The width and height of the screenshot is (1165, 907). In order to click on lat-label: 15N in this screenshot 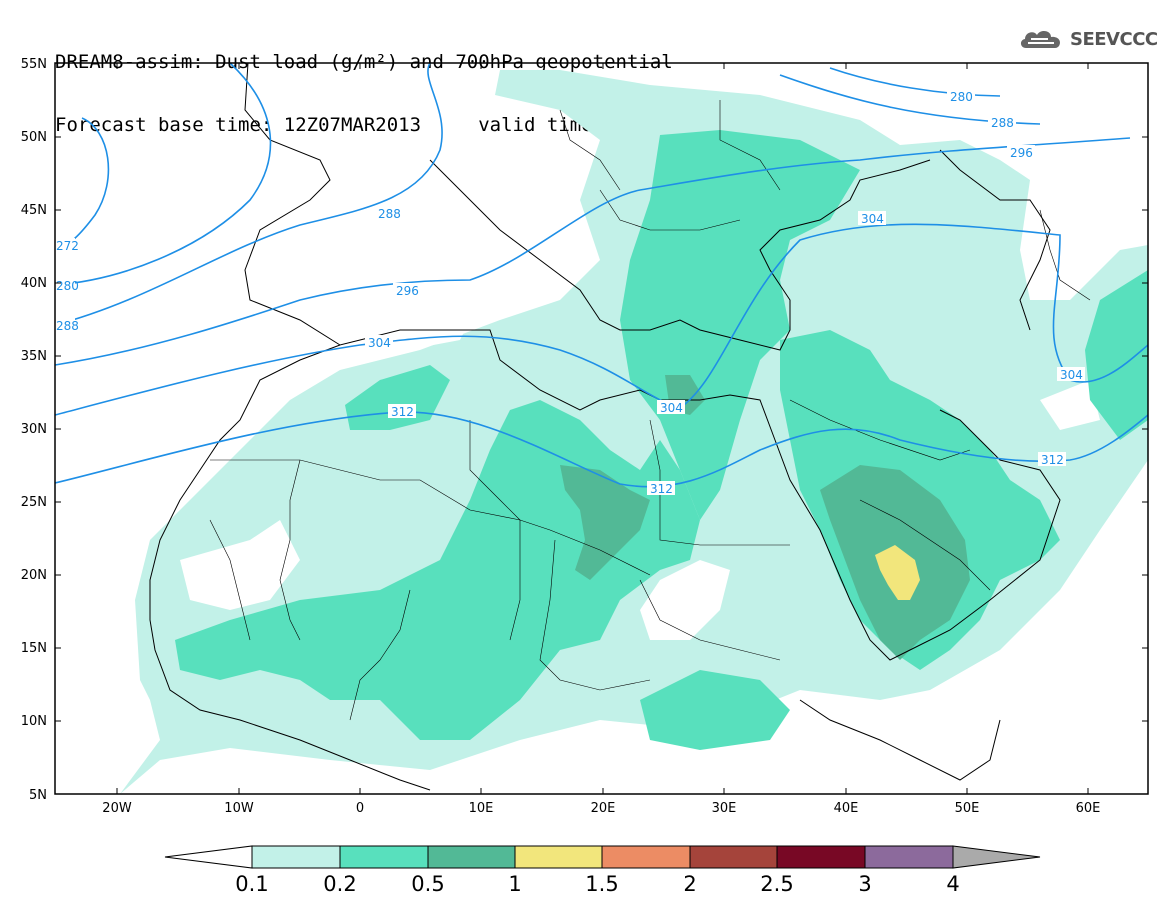, I will do `click(34, 648)`.